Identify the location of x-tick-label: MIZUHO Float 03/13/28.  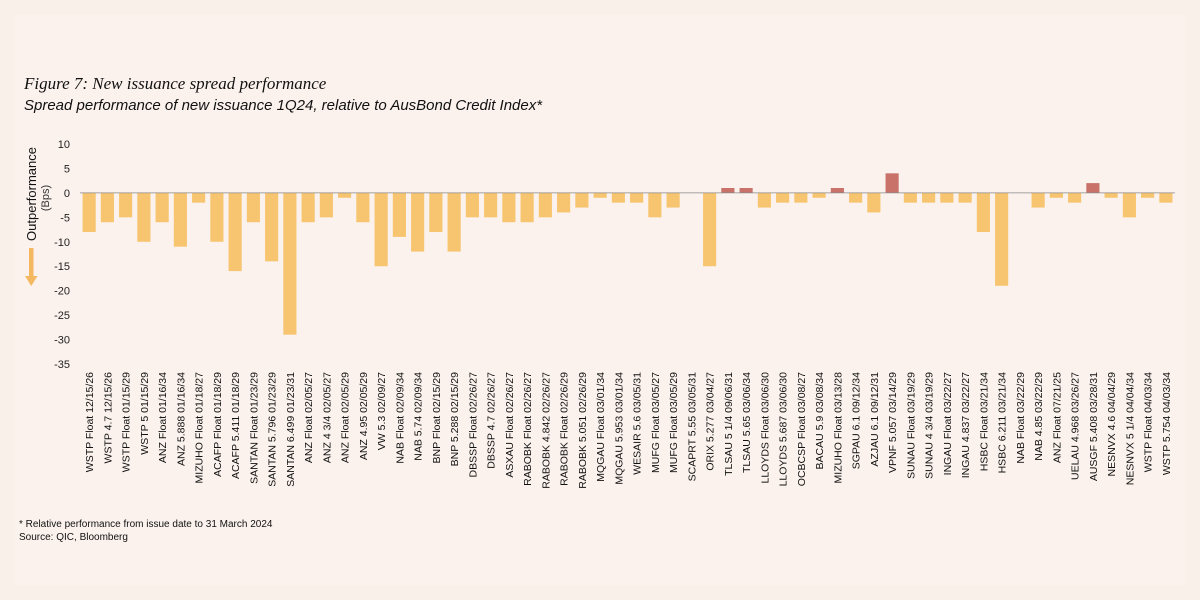
(838, 428).